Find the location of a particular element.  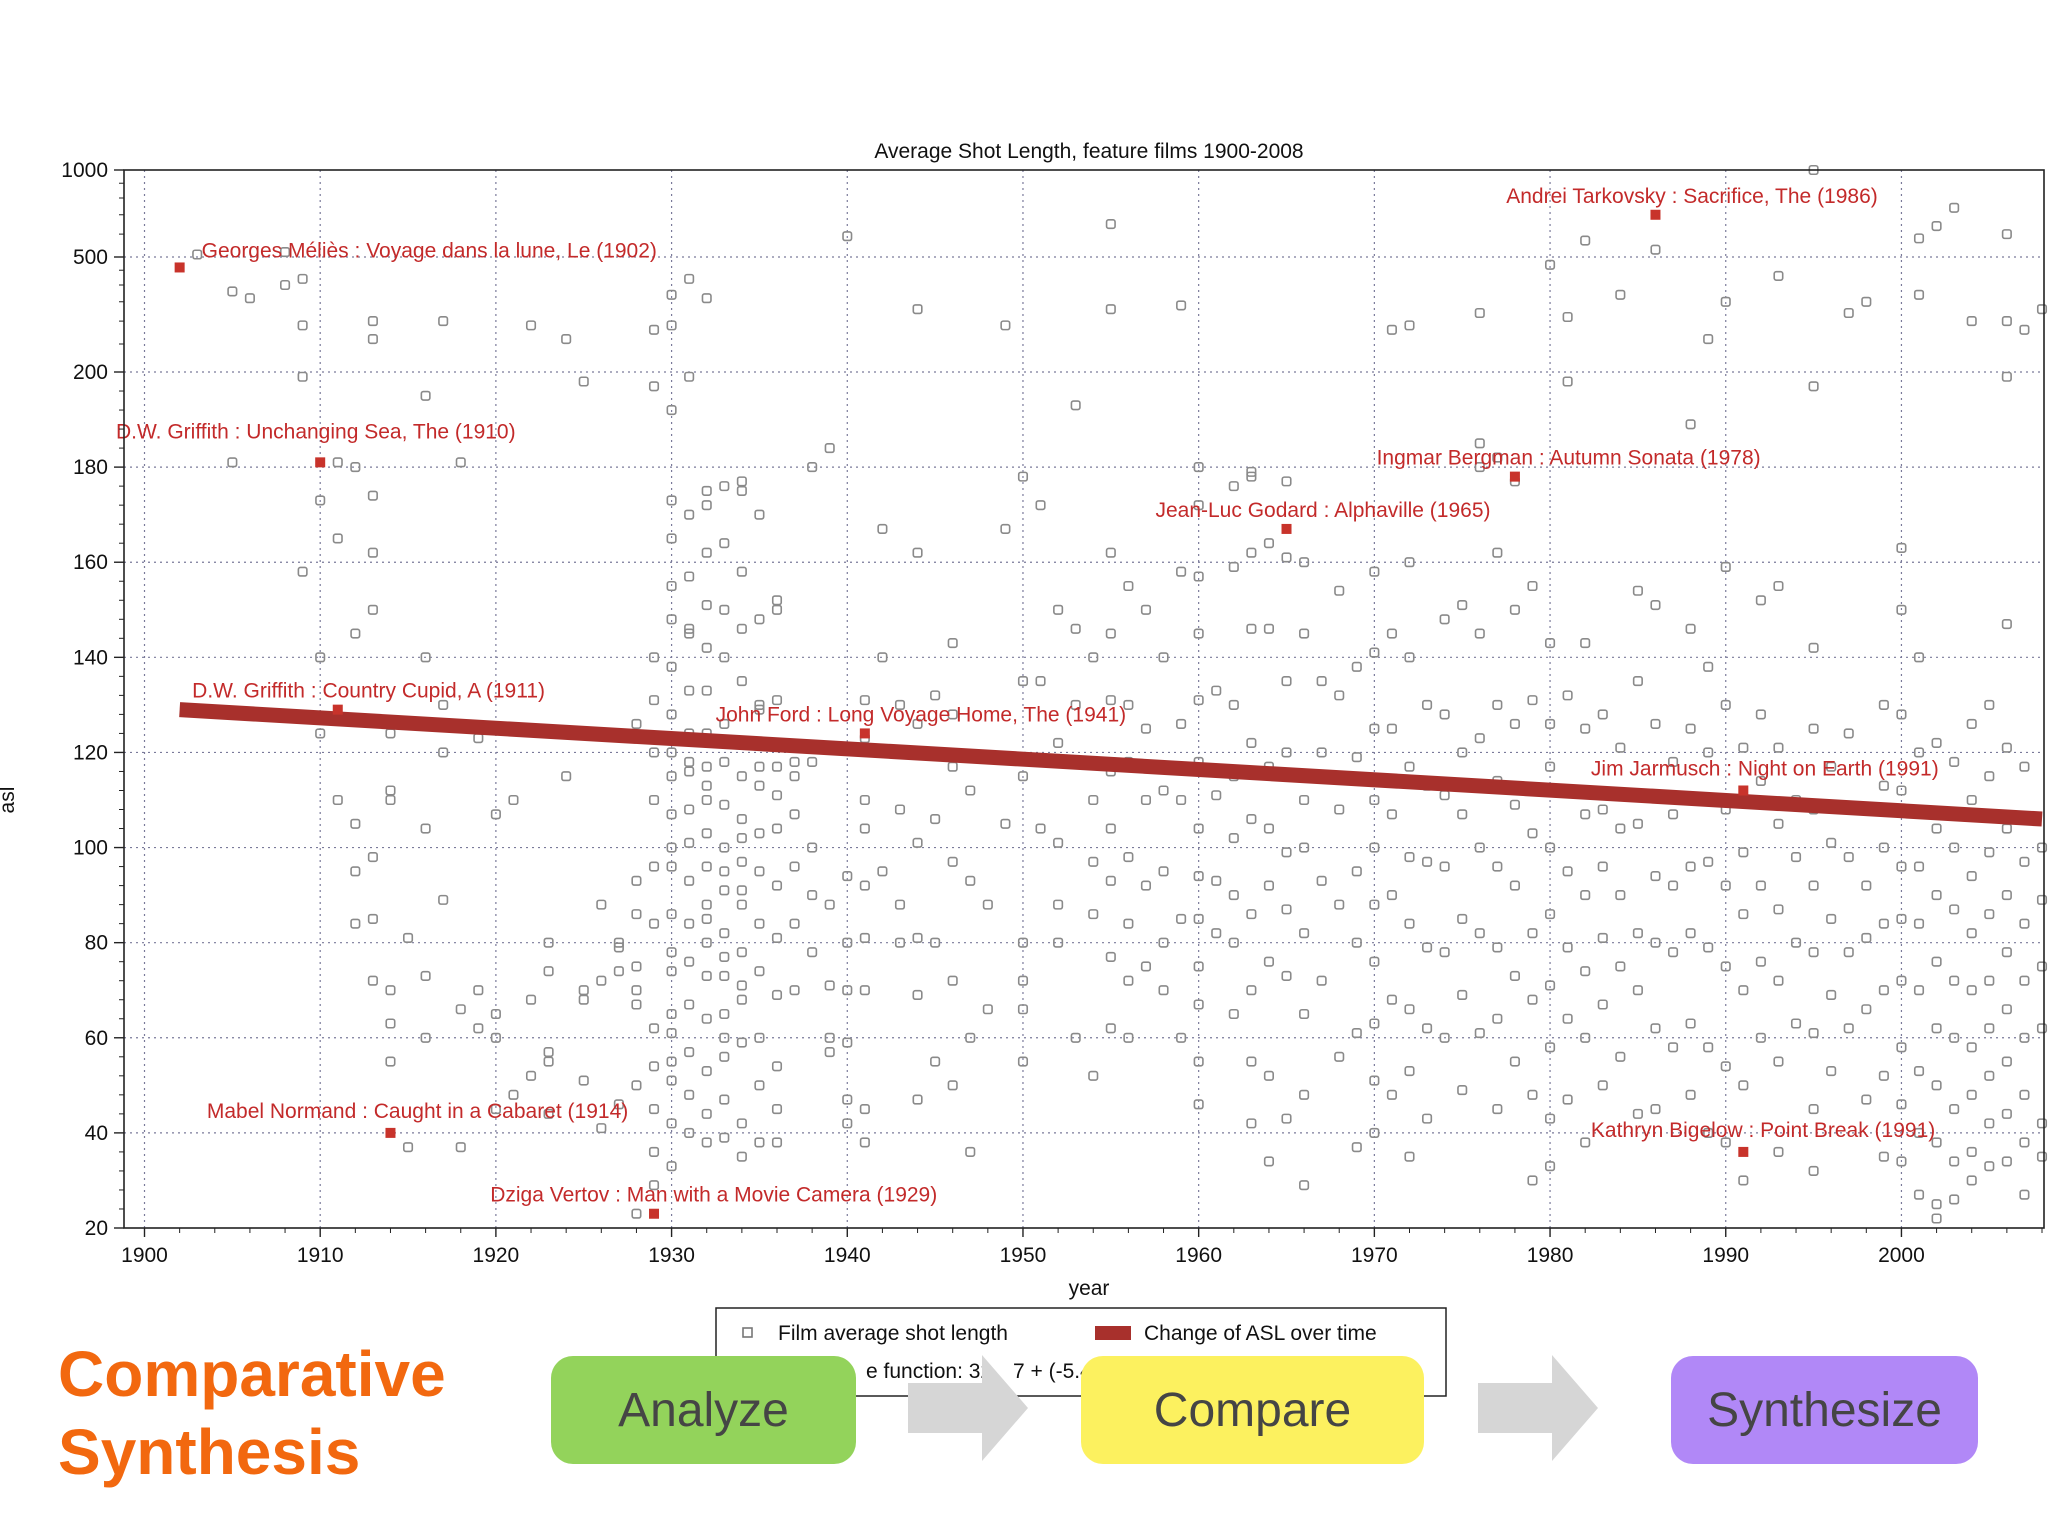

legend-fit-function-tail: 7 + (-5.4 is located at coordinates (1052, 1371).